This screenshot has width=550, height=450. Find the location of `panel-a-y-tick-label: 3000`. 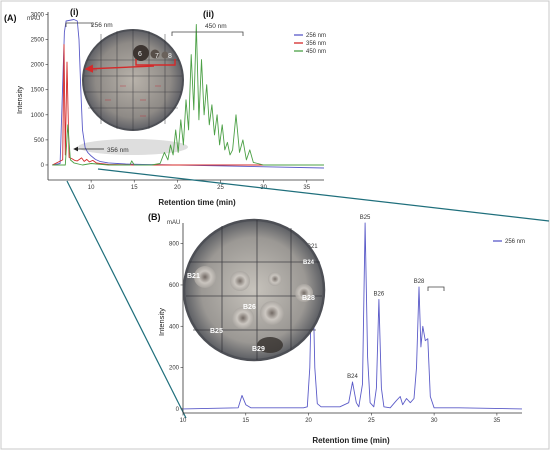

panel-a-y-tick-label: 3000 is located at coordinates (38, 16).